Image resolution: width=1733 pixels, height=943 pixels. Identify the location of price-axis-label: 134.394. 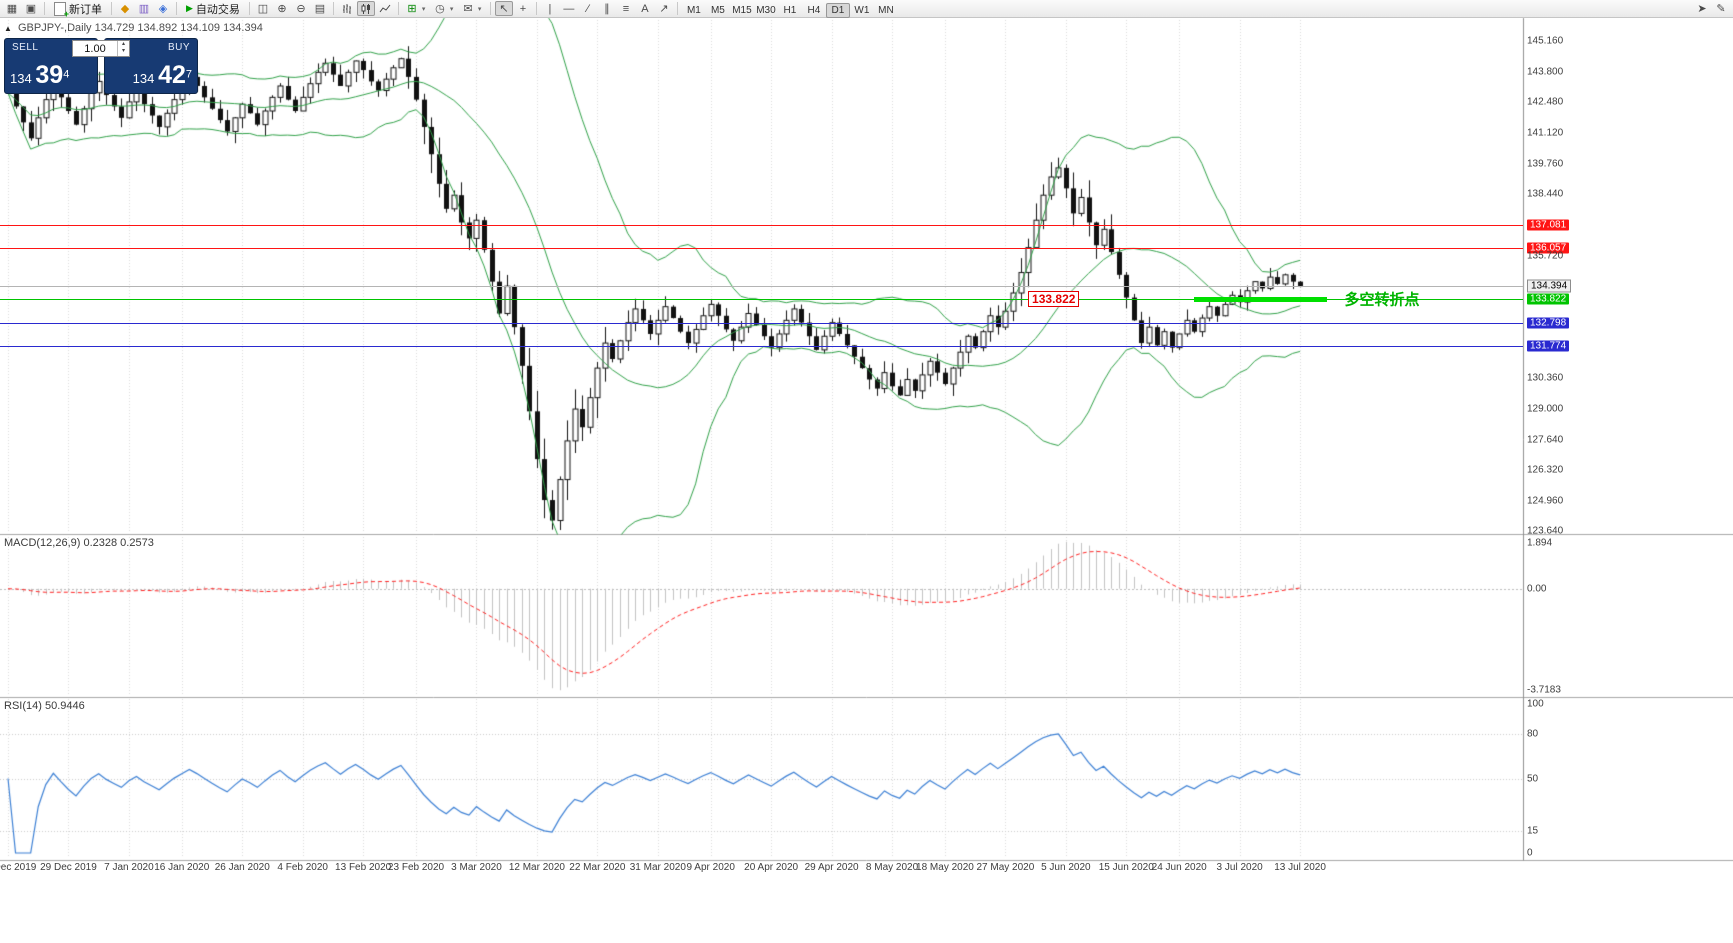
(1549, 286).